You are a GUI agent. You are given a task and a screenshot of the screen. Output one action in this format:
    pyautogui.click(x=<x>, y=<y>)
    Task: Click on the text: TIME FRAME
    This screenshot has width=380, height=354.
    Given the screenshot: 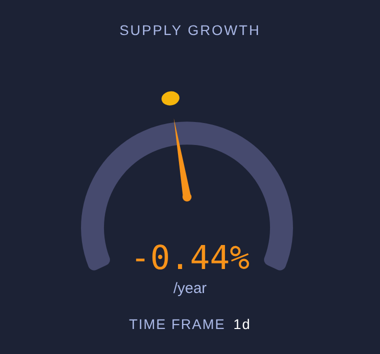 What is the action you would take?
    pyautogui.click(x=177, y=324)
    